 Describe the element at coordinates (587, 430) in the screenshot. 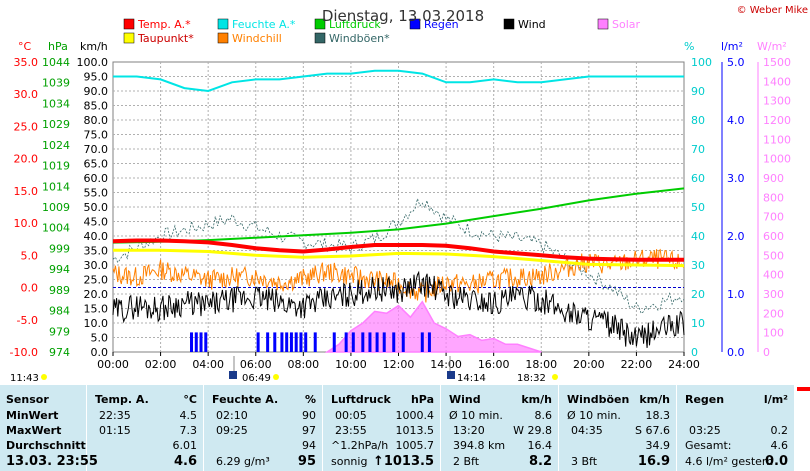

I see `gust-max-time: 04:35` at that location.